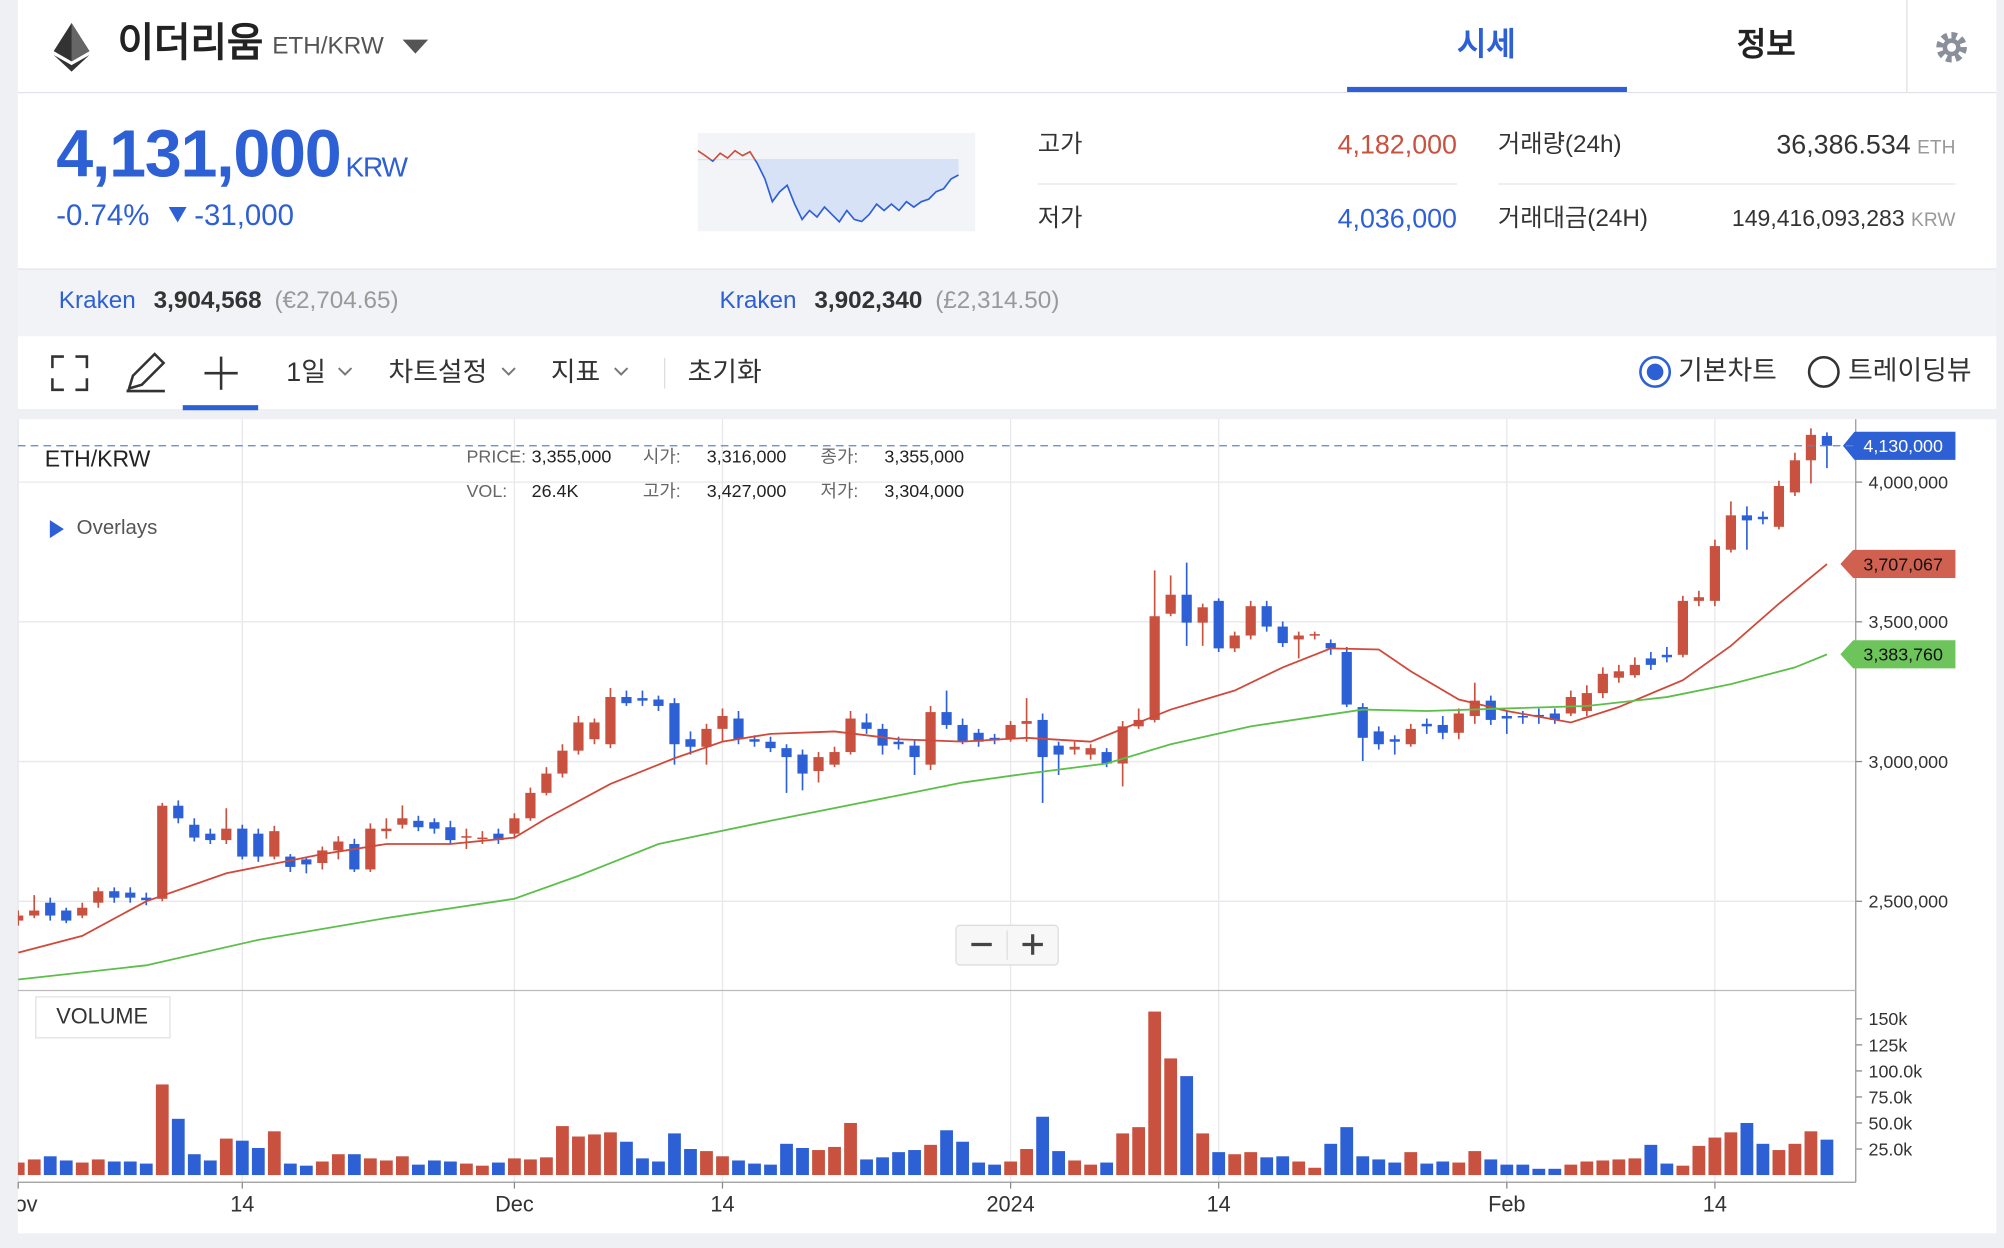 The width and height of the screenshot is (2004, 1248). Describe the element at coordinates (1899, 445) in the screenshot. I see `last-price-tag` at that location.